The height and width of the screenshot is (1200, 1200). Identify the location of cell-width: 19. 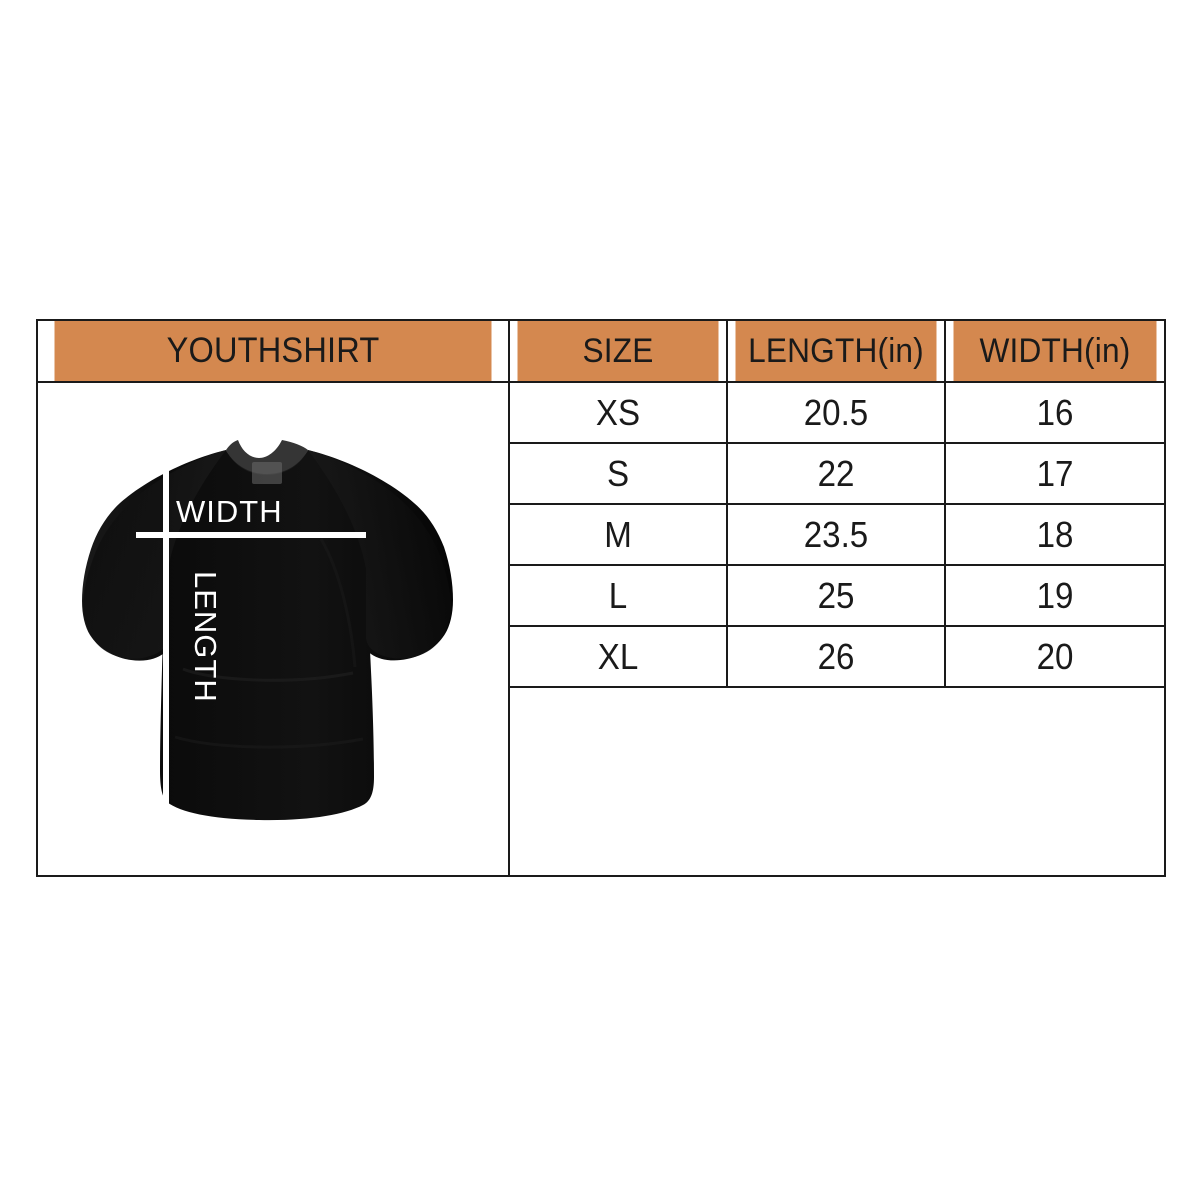
(1055, 595).